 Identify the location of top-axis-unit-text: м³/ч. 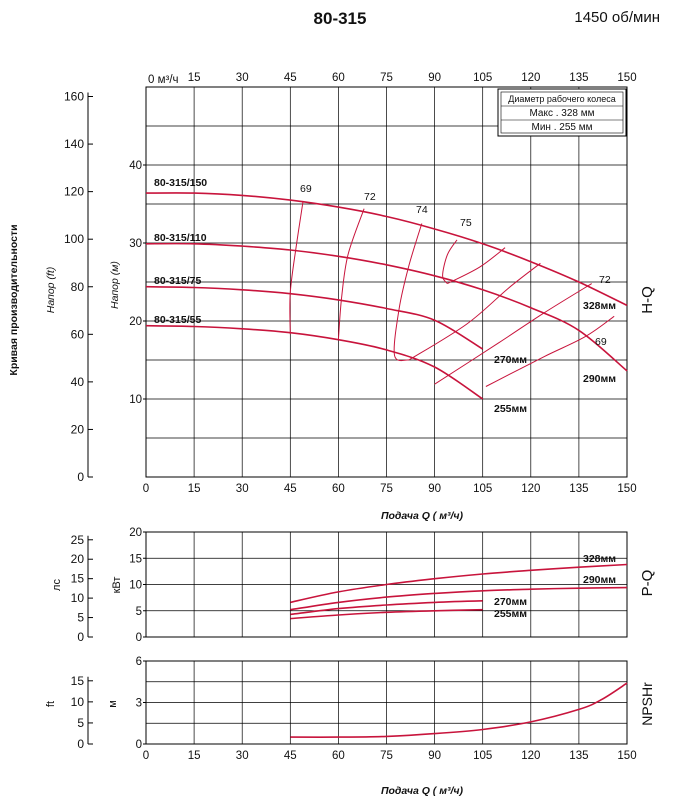
(168, 80).